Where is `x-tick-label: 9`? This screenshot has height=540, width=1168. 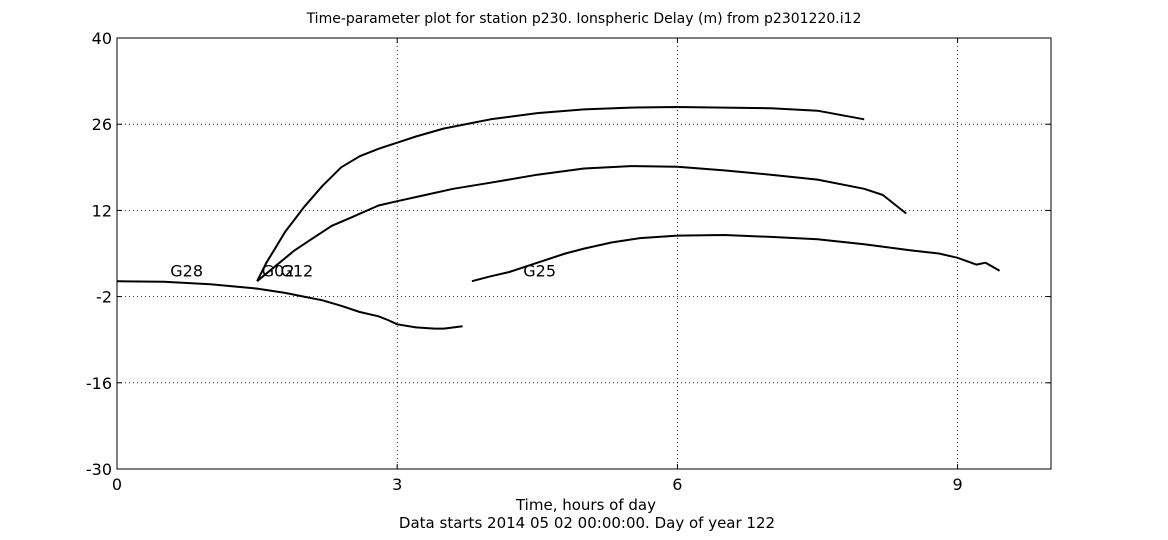 x-tick-label: 9 is located at coordinates (958, 484).